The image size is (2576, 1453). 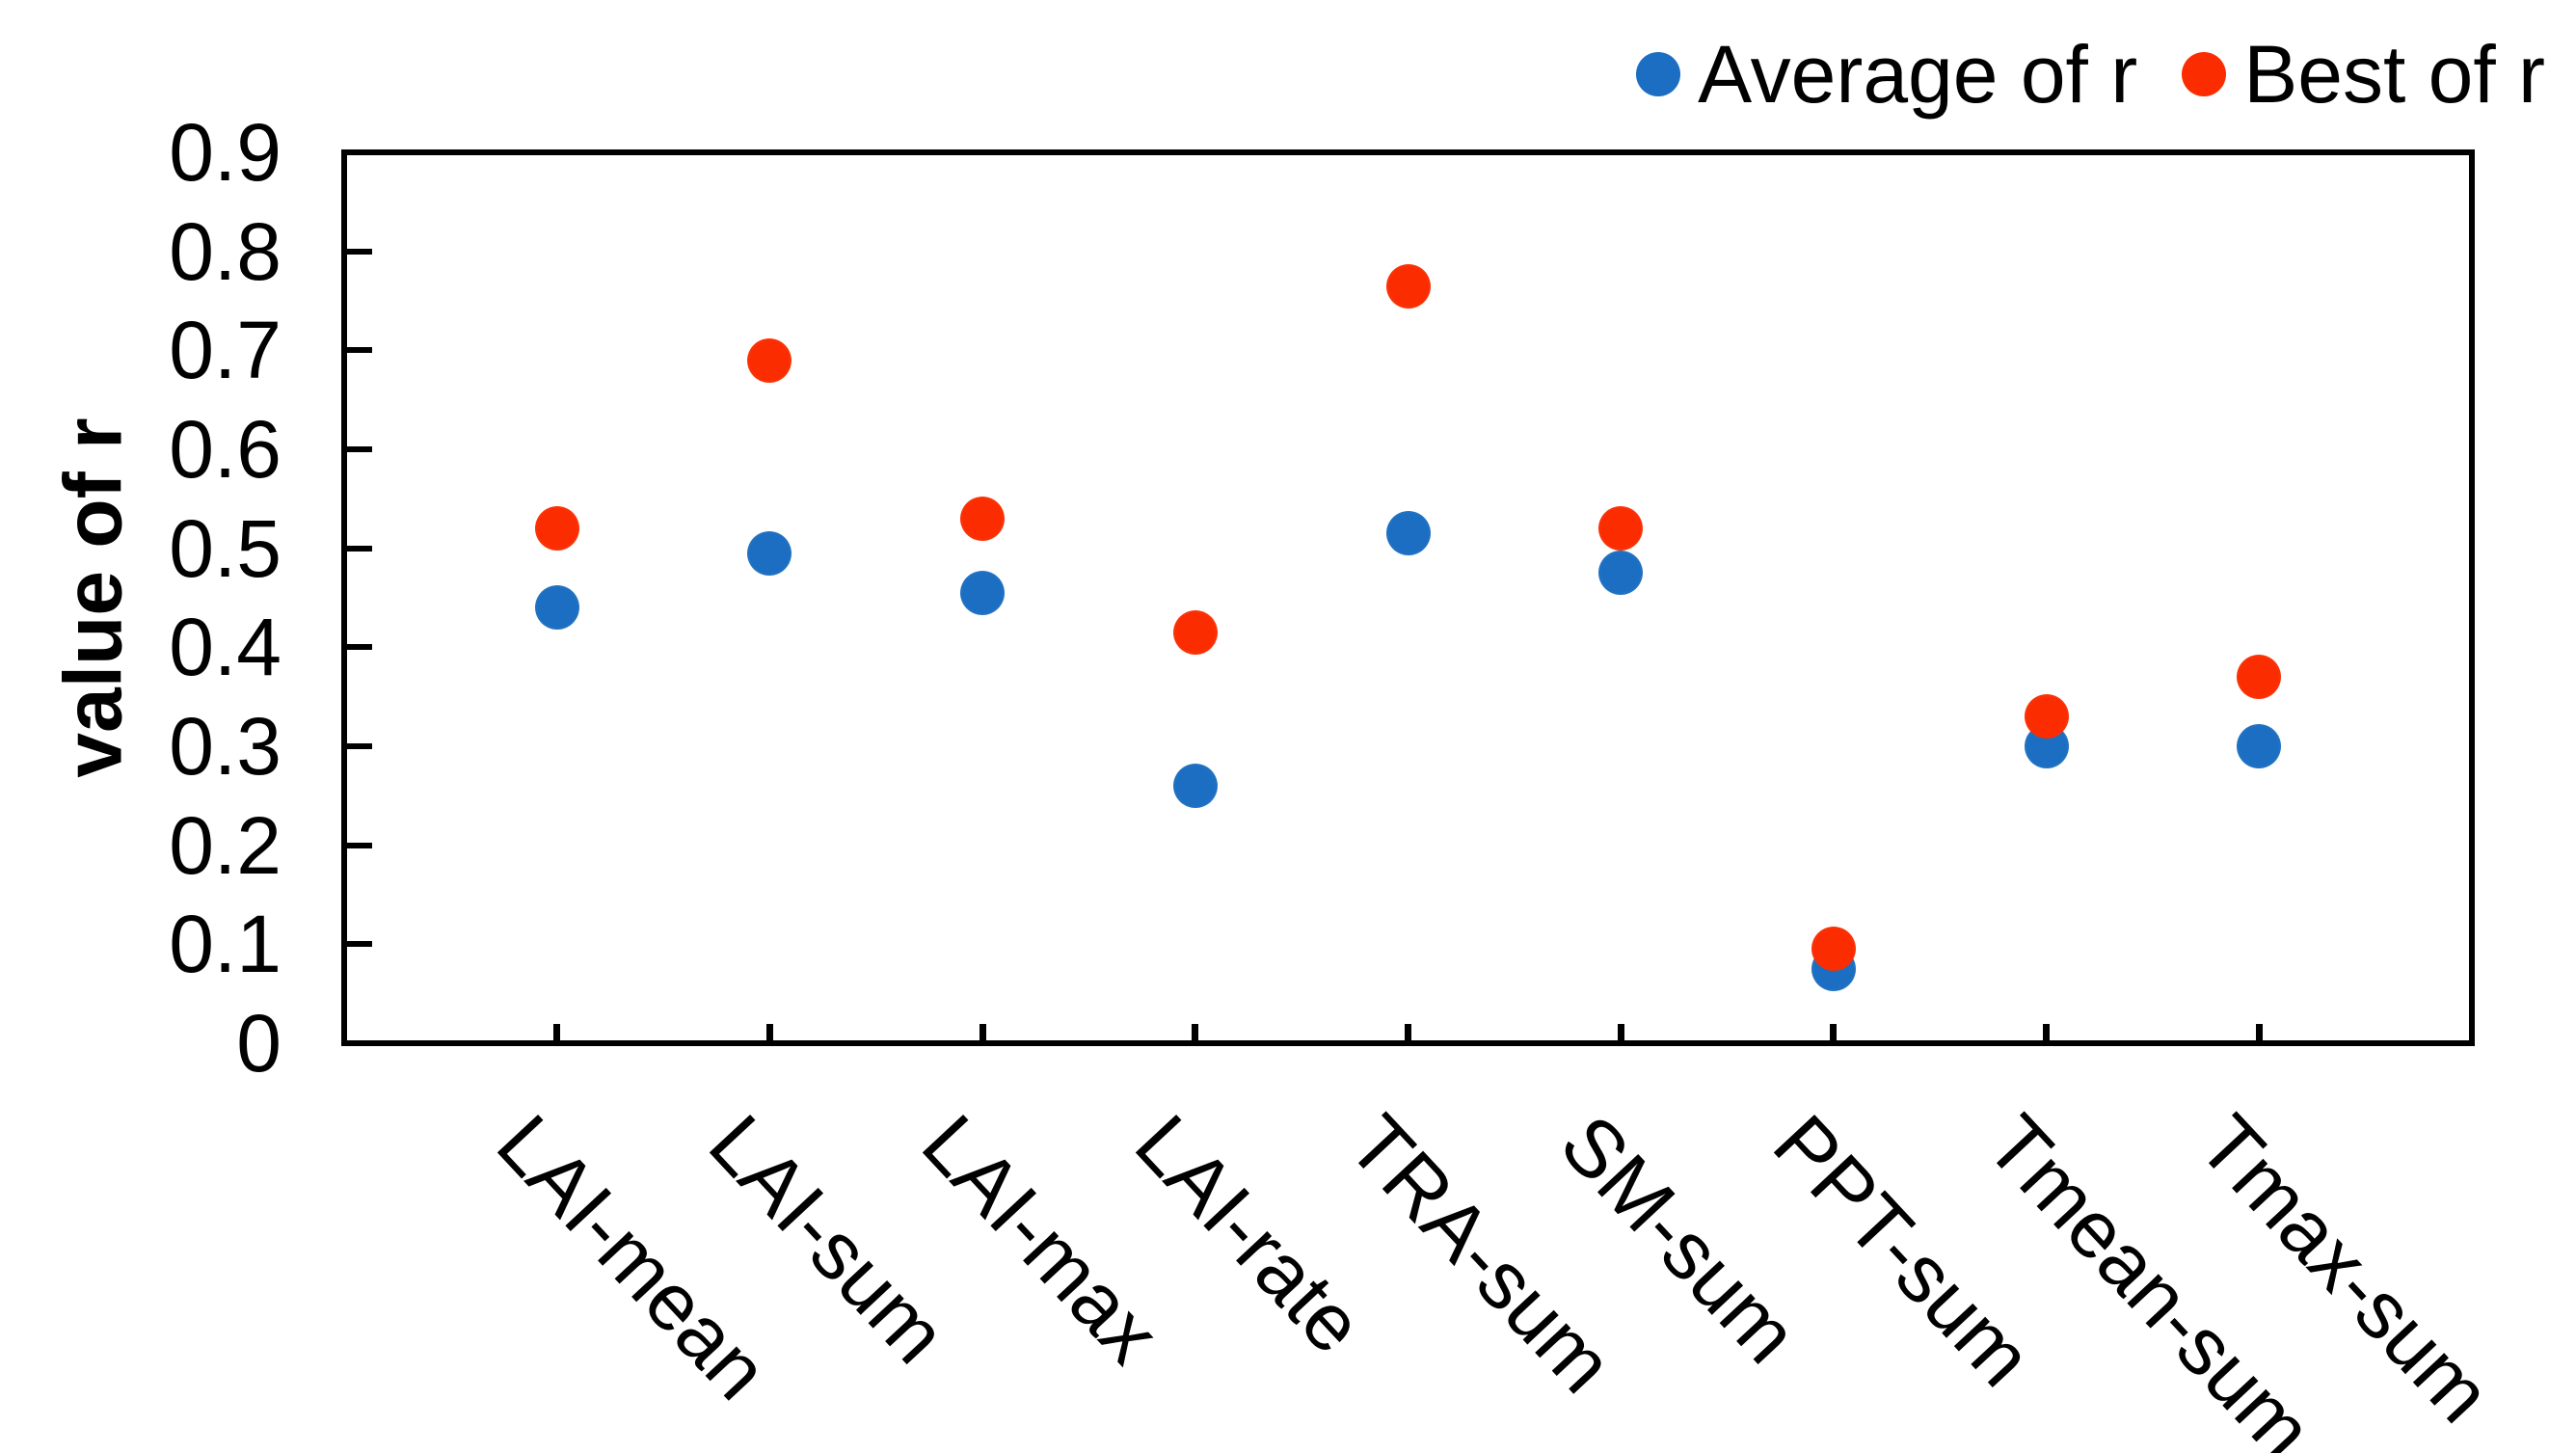 I want to click on y-axis-tick-label: 0.8, so click(x=226, y=251).